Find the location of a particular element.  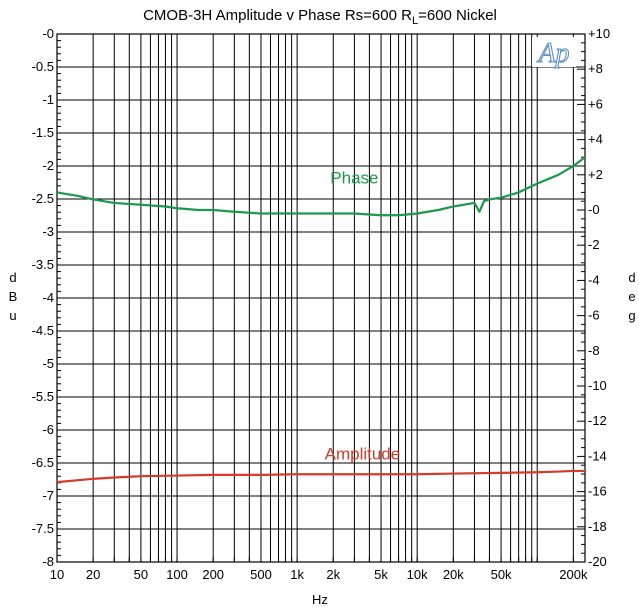

right-y-tick-label: -2 is located at coordinates (594, 244).